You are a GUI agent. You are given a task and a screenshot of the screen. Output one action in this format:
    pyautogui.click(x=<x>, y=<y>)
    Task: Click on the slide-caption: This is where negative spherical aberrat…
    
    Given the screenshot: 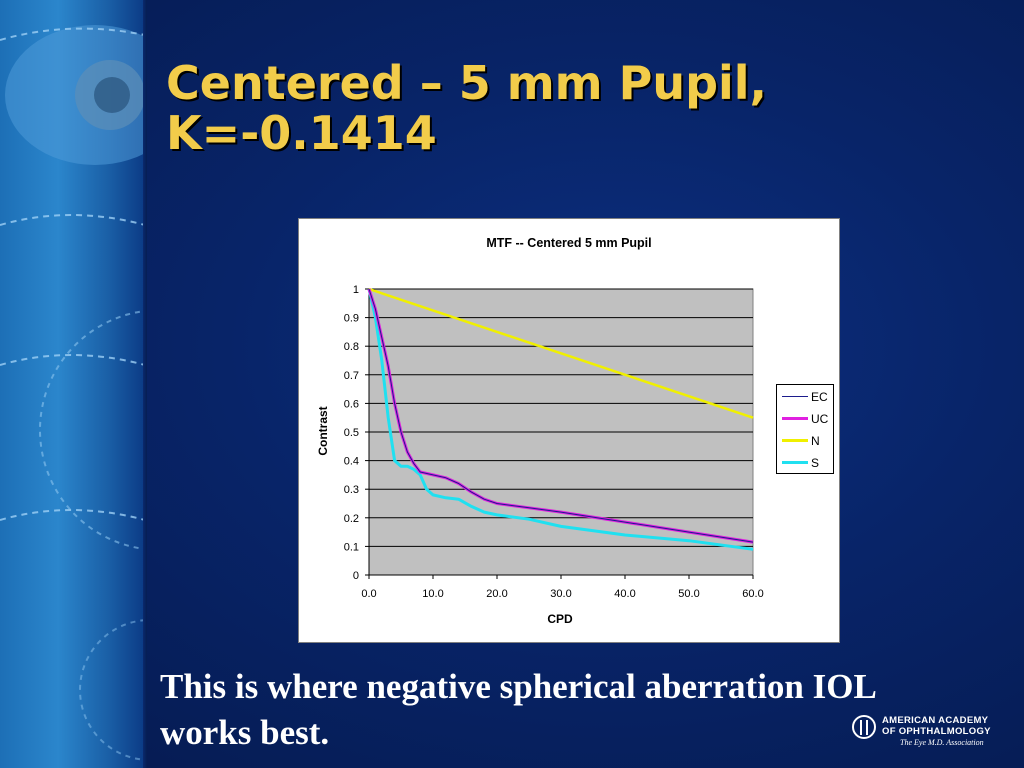 What is the action you would take?
    pyautogui.click(x=570, y=710)
    